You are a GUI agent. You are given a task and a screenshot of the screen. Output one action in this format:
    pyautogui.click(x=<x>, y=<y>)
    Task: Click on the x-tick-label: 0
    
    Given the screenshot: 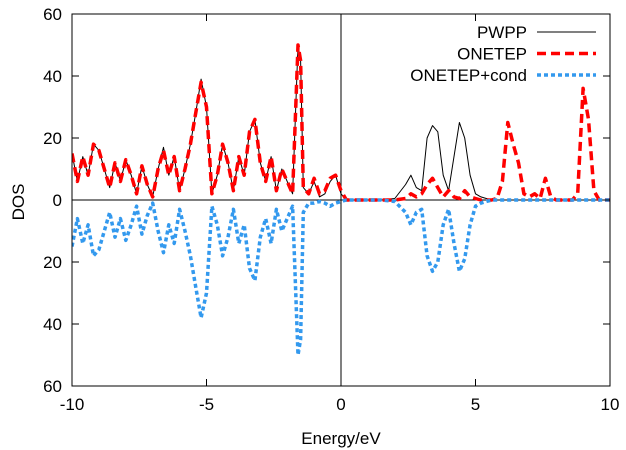 What is the action you would take?
    pyautogui.click(x=340, y=404)
    